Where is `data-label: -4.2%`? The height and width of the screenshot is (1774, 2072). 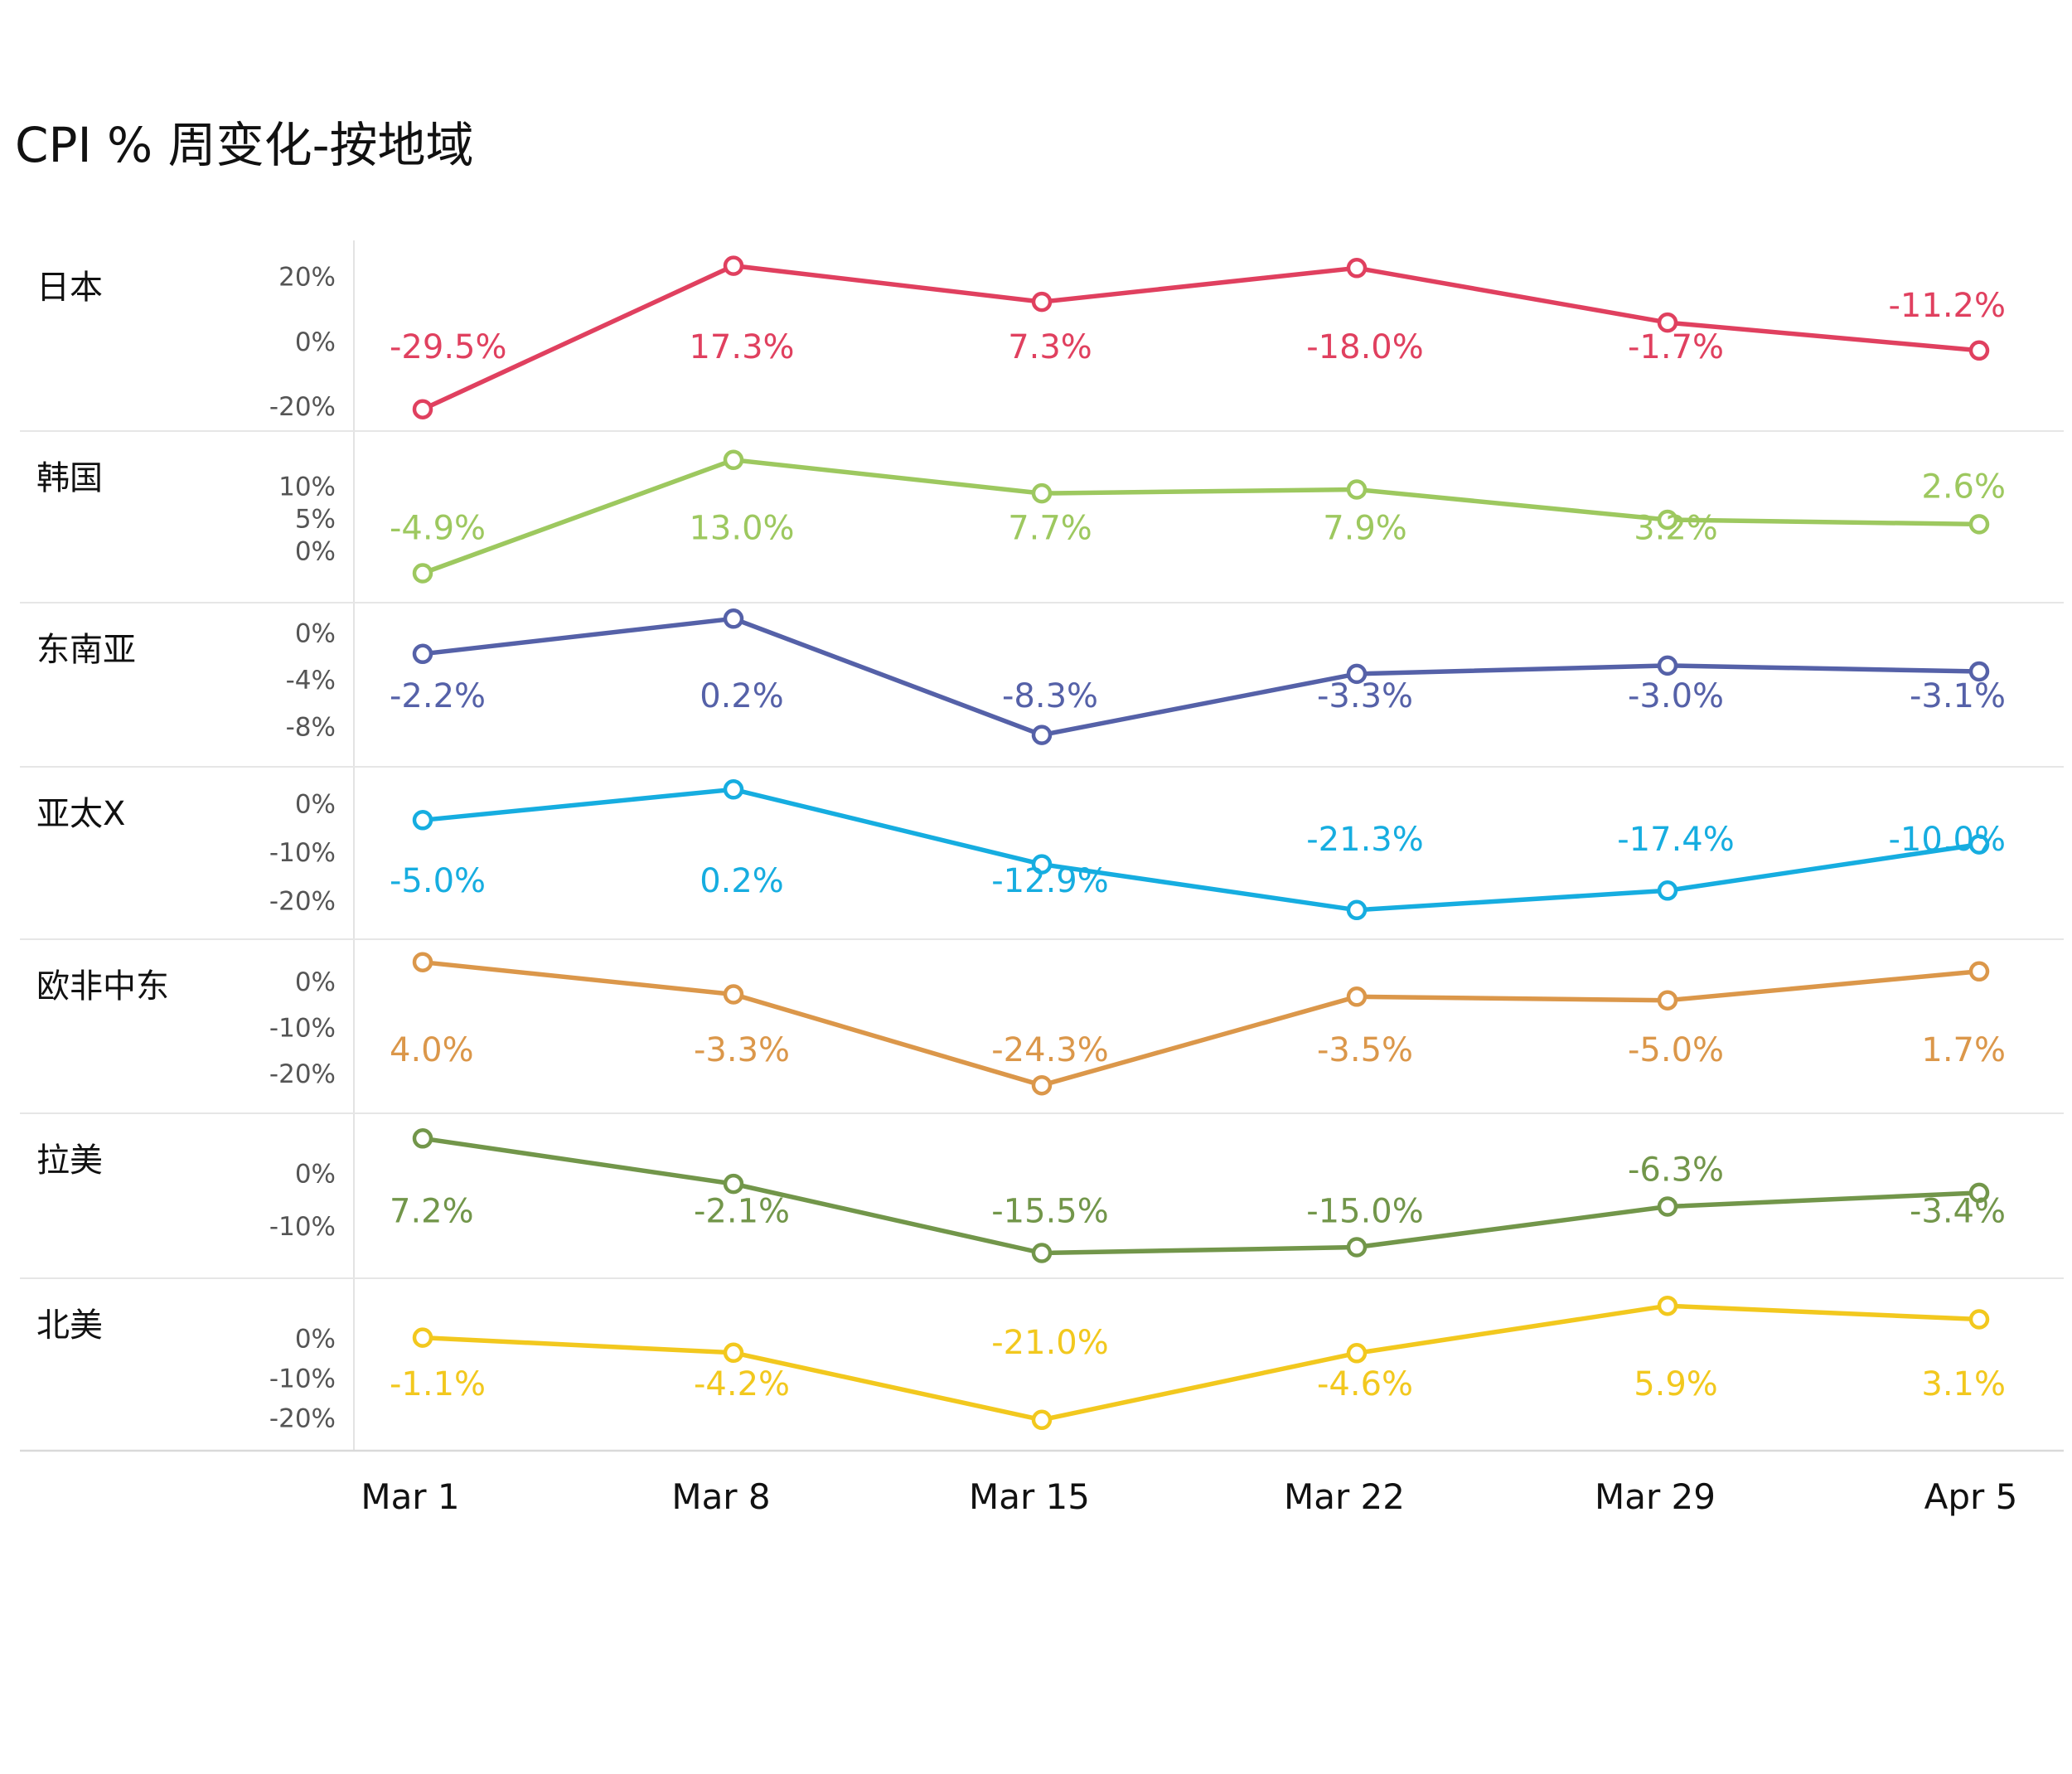
data-label: -4.2% is located at coordinates (742, 1384).